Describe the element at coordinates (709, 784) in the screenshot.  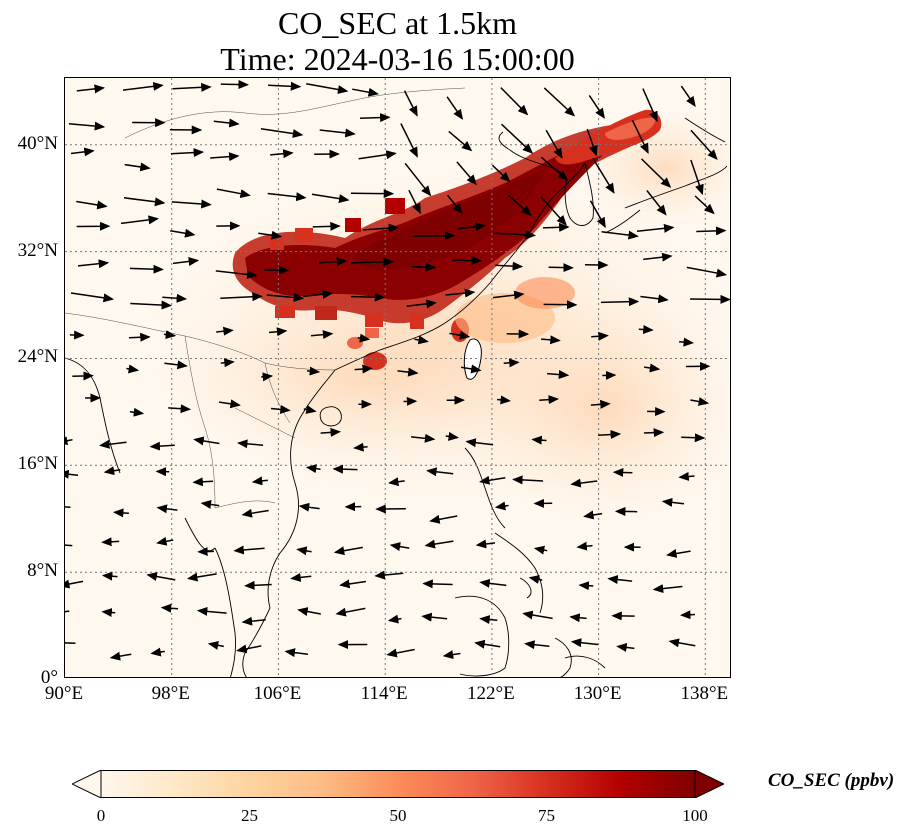
I see `colorbar-max-extend` at that location.